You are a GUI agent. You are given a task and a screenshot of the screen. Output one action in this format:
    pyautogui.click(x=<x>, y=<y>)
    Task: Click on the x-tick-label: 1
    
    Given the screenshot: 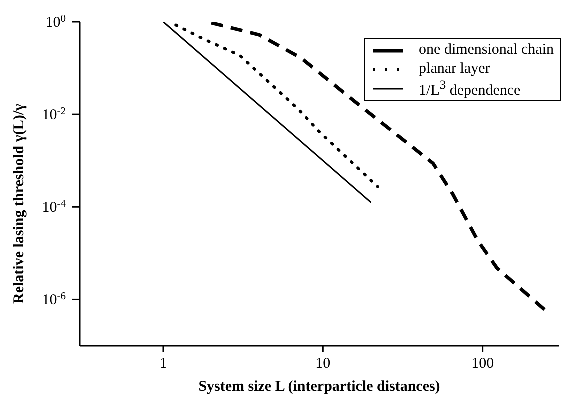 What is the action you would take?
    pyautogui.click(x=164, y=364)
    